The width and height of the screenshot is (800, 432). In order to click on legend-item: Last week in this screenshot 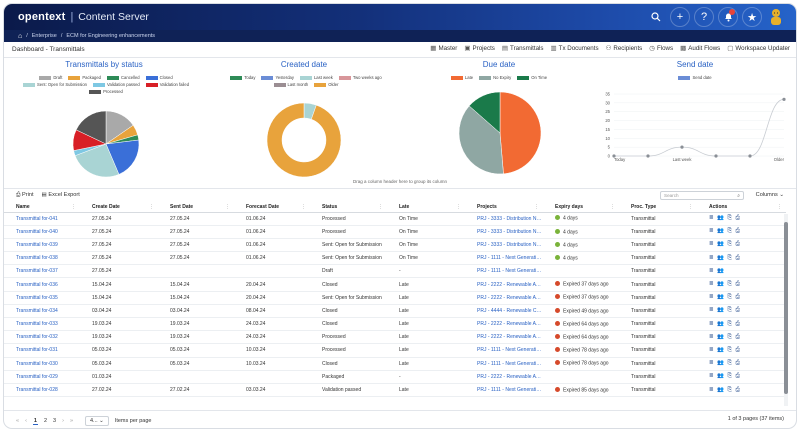, I will do `click(316, 77)`.